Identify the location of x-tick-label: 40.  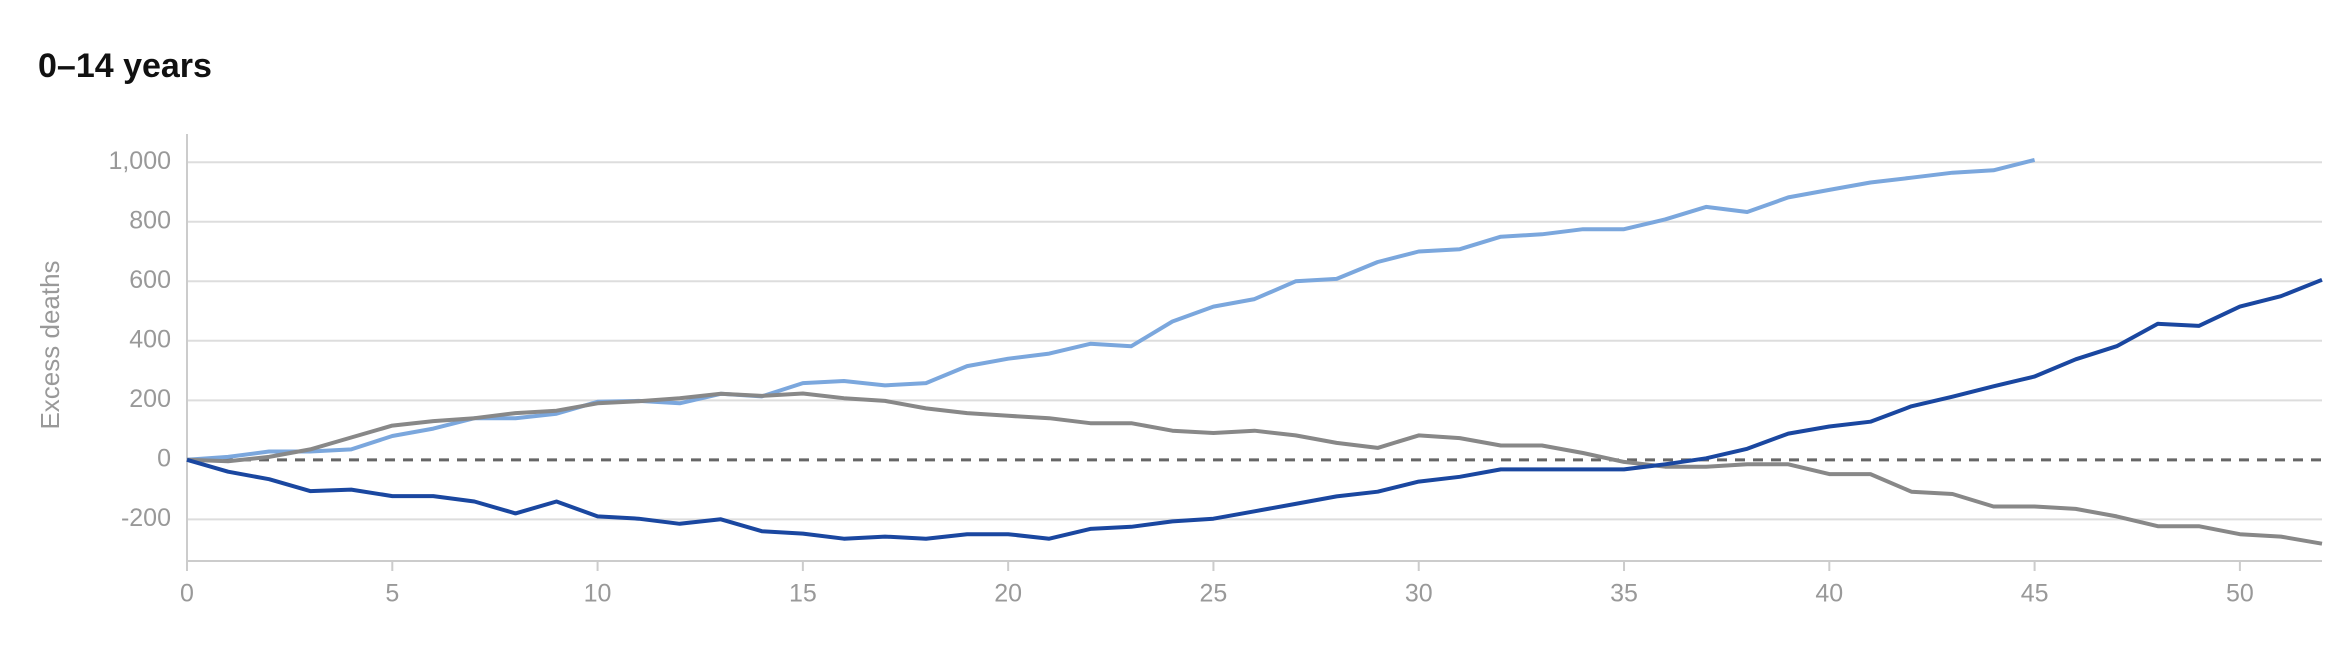
(1829, 594).